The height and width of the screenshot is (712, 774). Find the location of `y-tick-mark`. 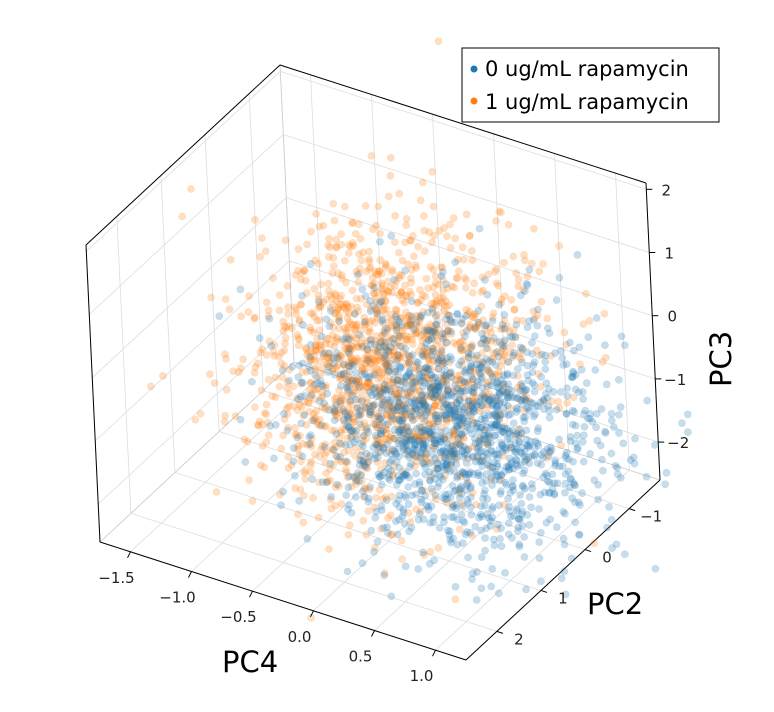

y-tick-mark is located at coordinates (500, 632).